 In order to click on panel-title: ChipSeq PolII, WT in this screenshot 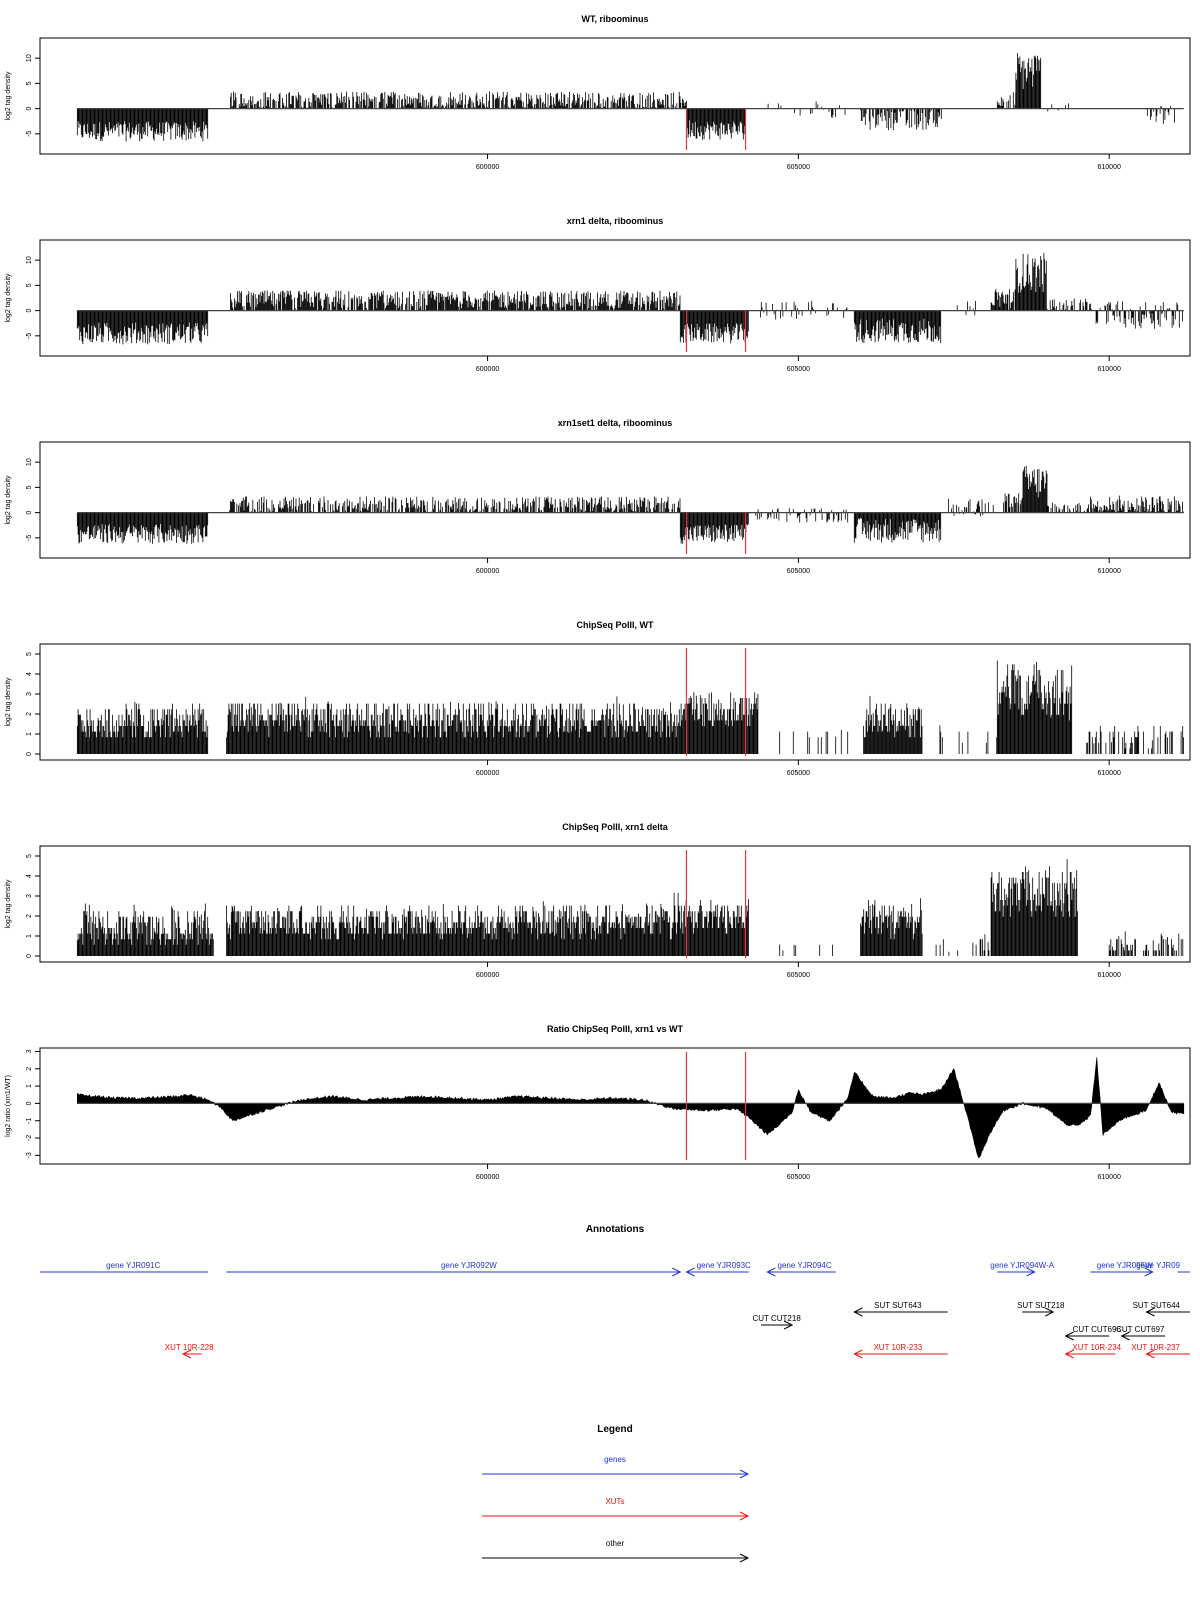, I will do `click(615, 625)`.